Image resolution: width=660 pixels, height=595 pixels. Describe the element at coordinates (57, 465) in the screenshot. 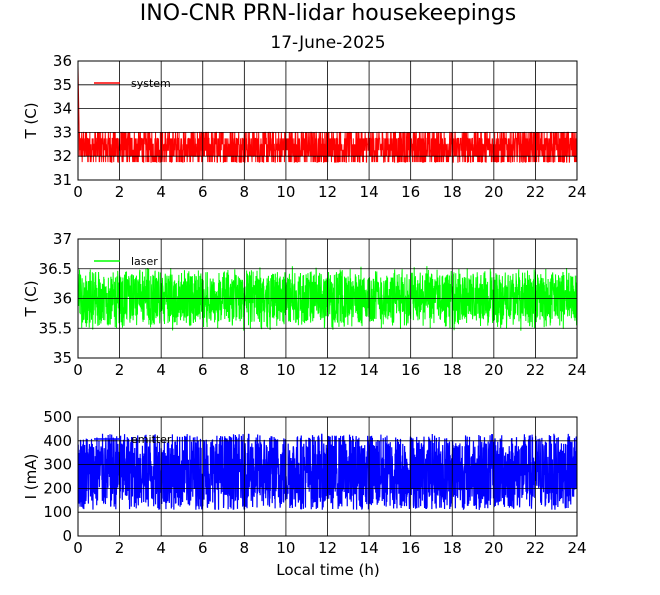

I see `y-tick-label: 300` at that location.